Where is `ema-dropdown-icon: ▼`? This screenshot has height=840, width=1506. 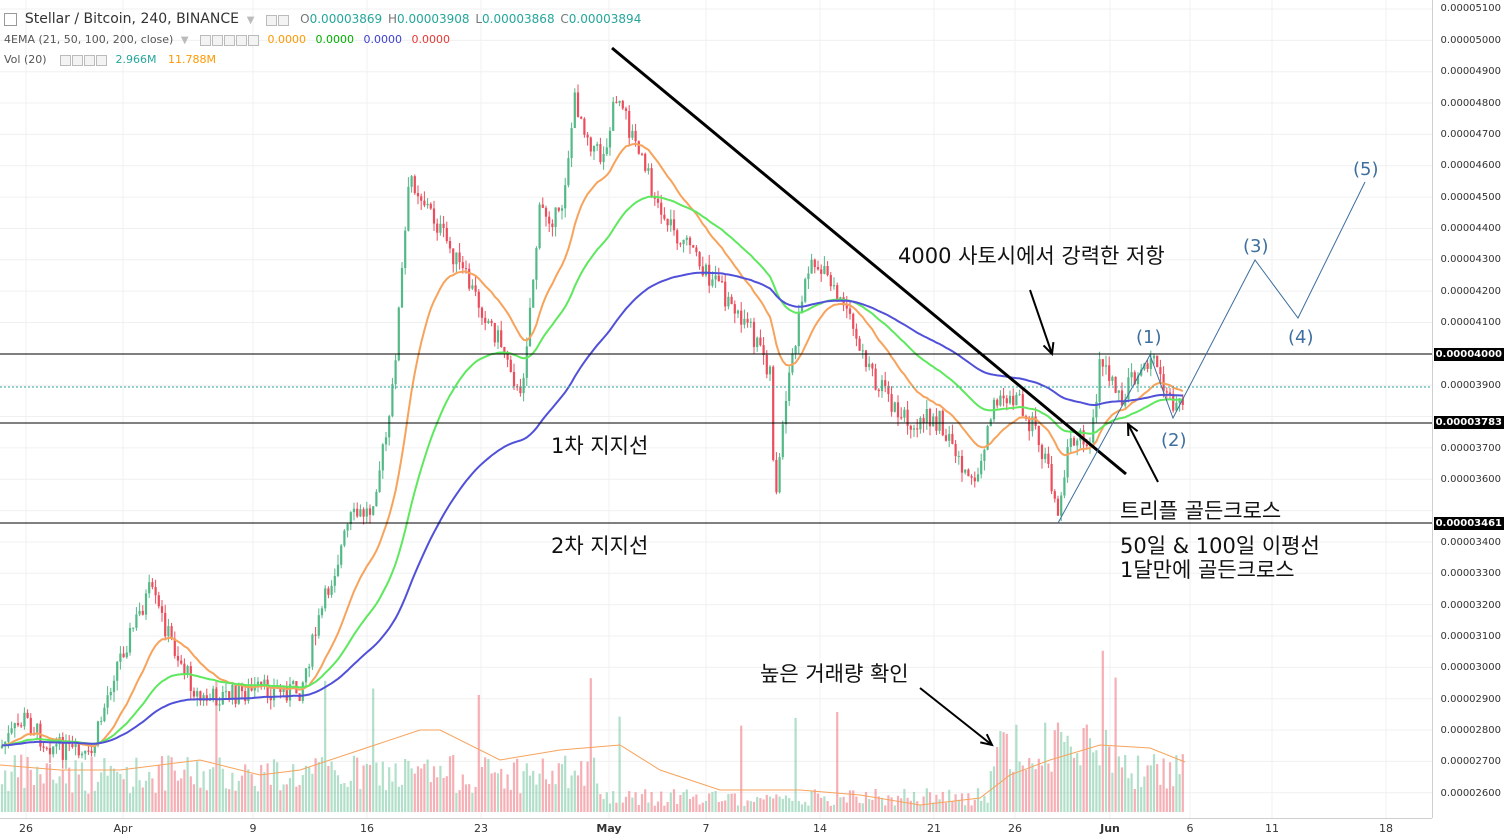
ema-dropdown-icon: ▼ is located at coordinates (184, 40).